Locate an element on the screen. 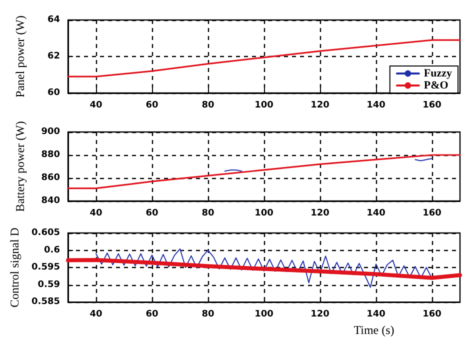  legend-label: P&O is located at coordinates (436, 86).